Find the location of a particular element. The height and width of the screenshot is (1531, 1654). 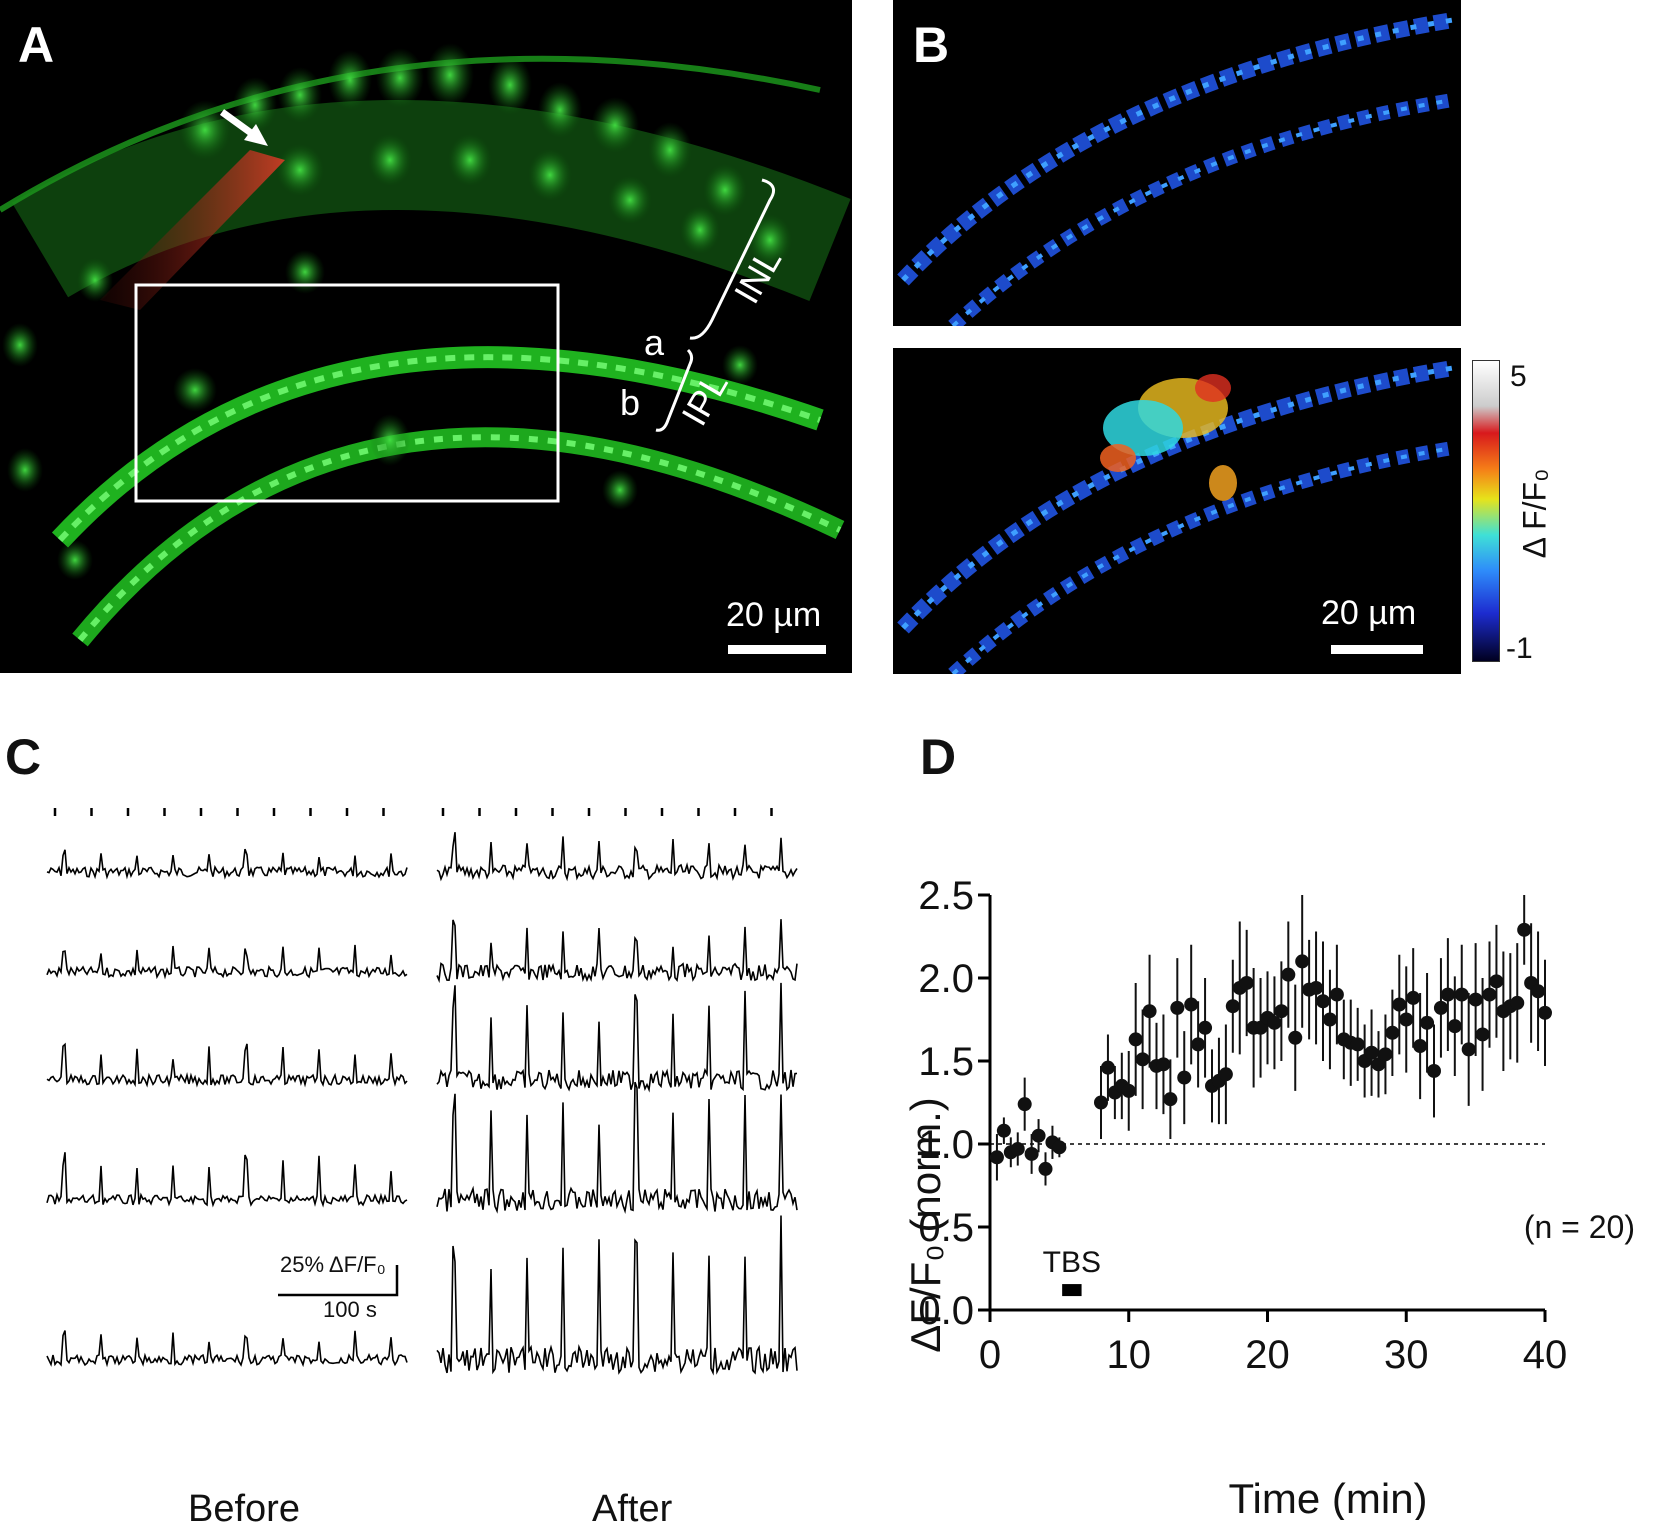

colorbar-min-label: -1 is located at coordinates (1519, 648).